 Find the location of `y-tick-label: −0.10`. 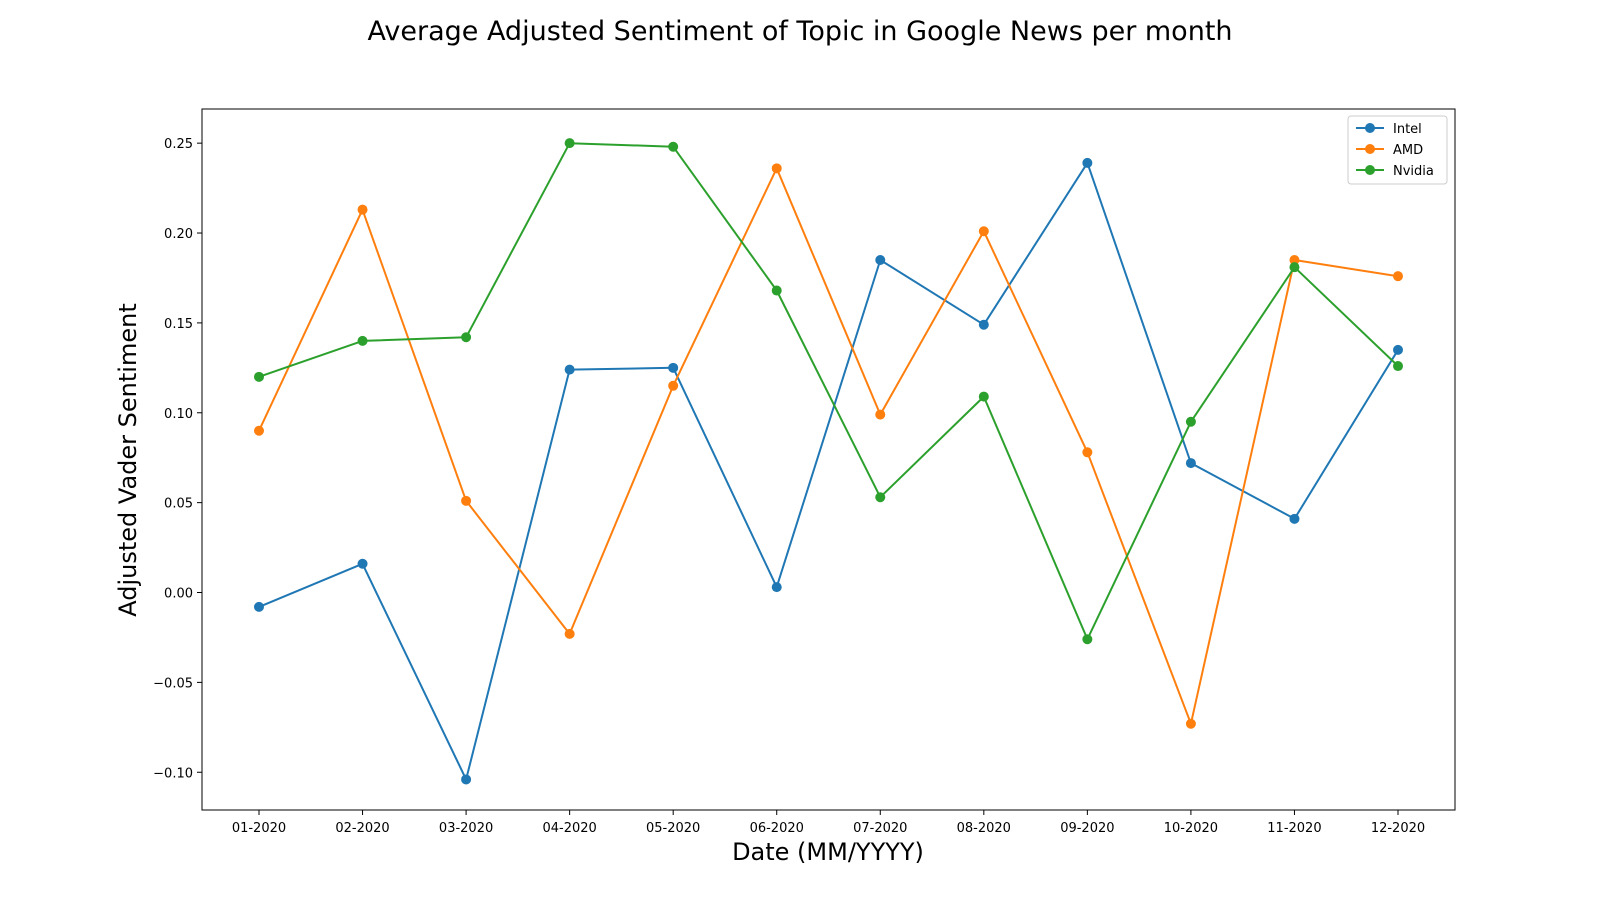

y-tick-label: −0.10 is located at coordinates (173, 773).